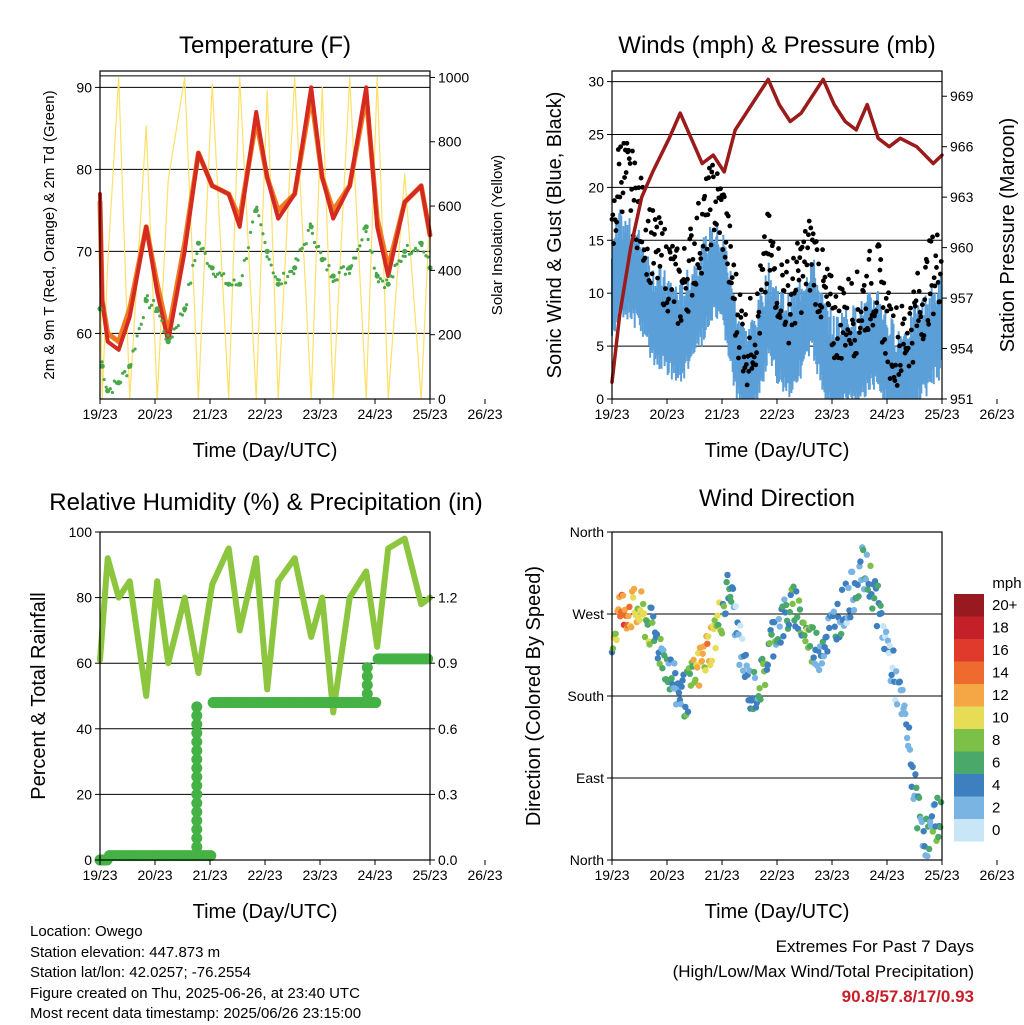  What do you see at coordinates (84, 794) in the screenshot?
I see `humidity-ytick-label: 20` at bounding box center [84, 794].